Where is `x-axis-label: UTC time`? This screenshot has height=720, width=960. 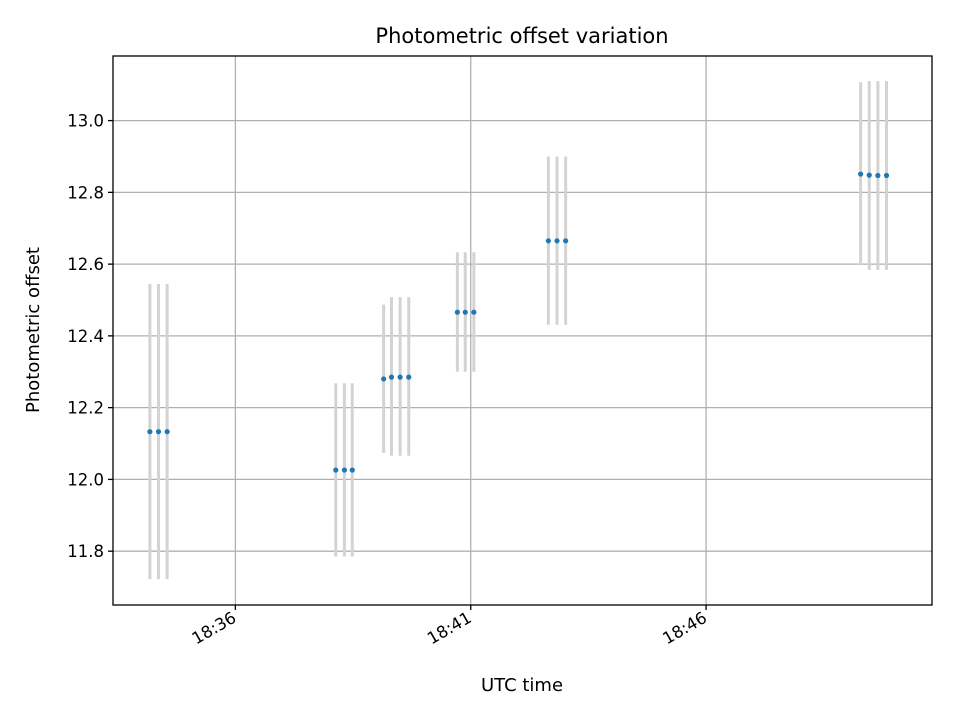
x-axis-label: UTC time is located at coordinates (522, 685).